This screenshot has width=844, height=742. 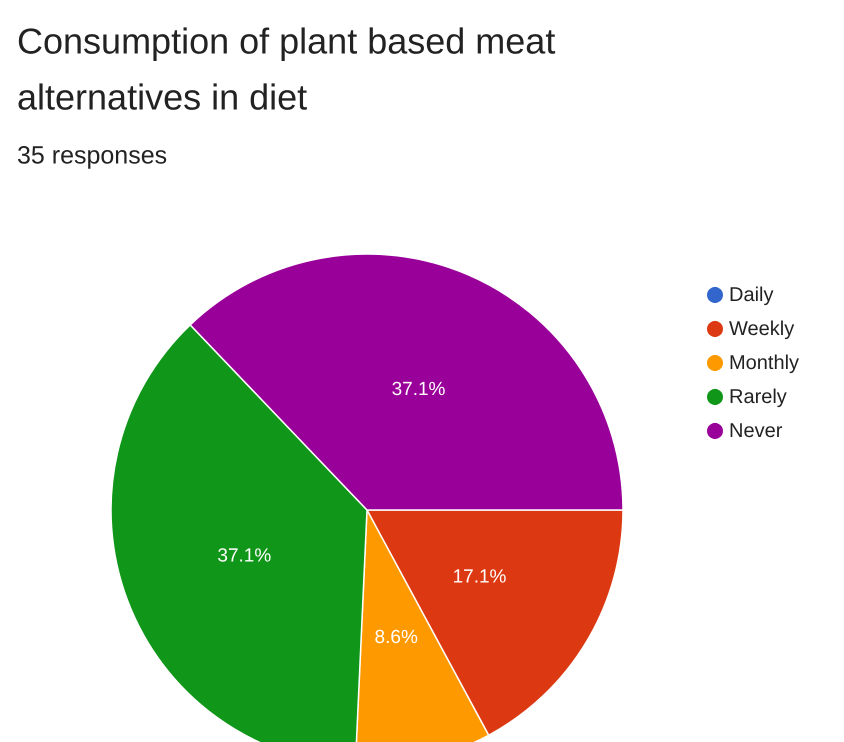 I want to click on chart-subtitle: 35 responses, so click(x=92, y=156).